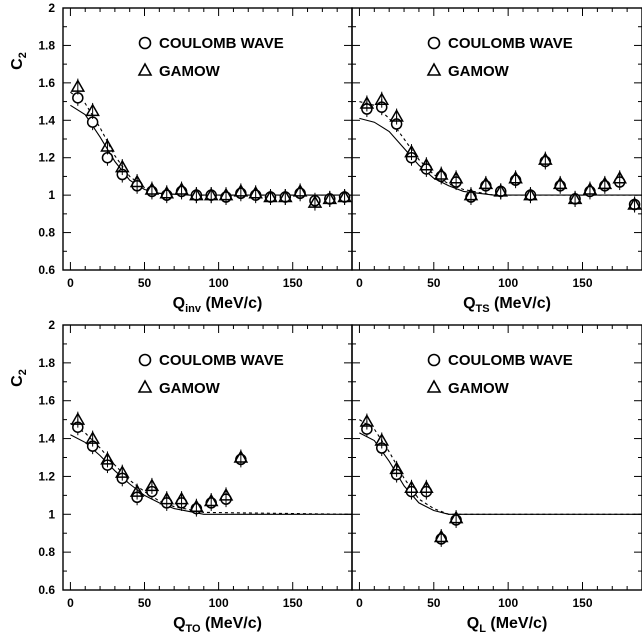 The width and height of the screenshot is (642, 639). What do you see at coordinates (51, 8) in the screenshot?
I see `y-tick-label: 2` at bounding box center [51, 8].